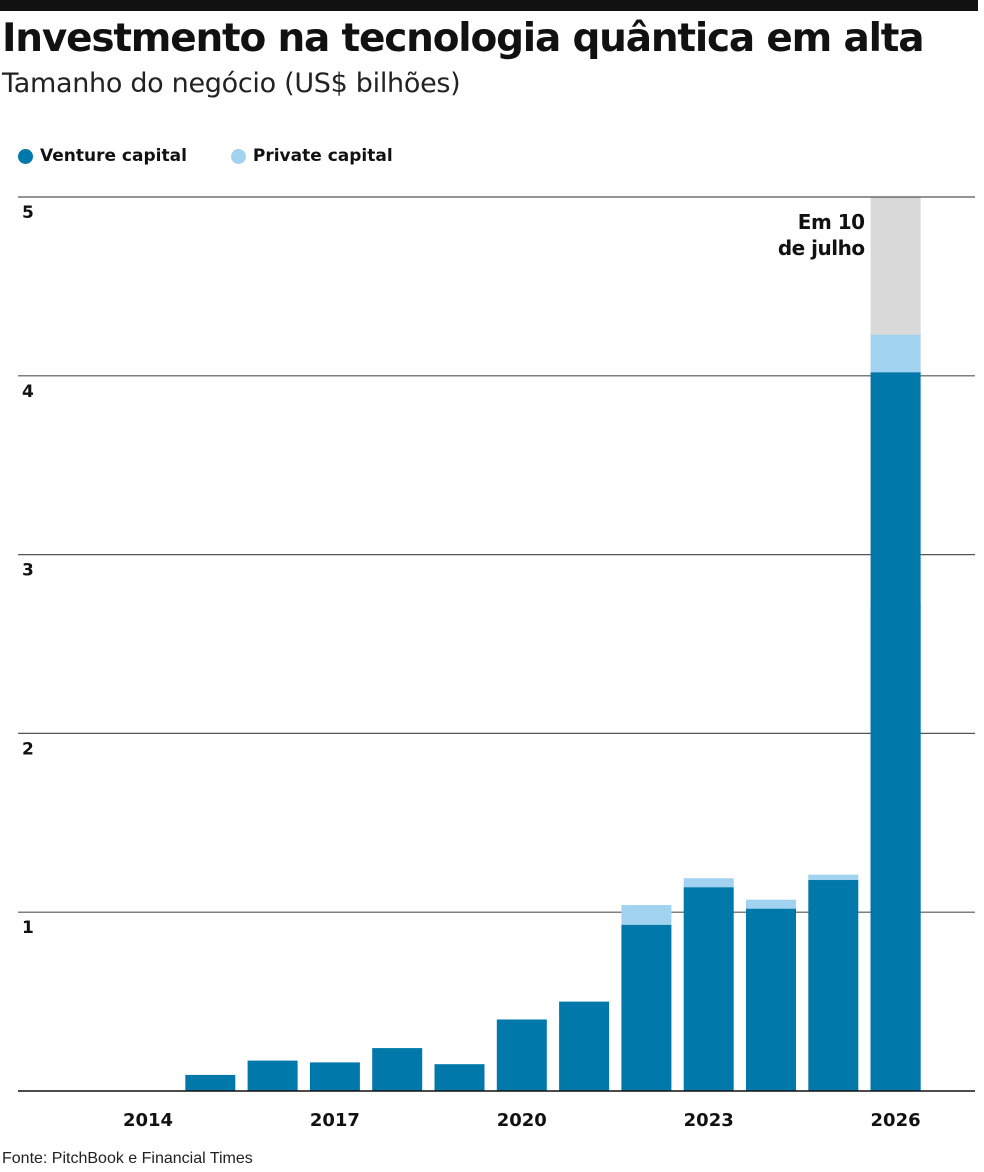 The image size is (984, 1172). I want to click on bar-2015-venture, so click(210, 1082).